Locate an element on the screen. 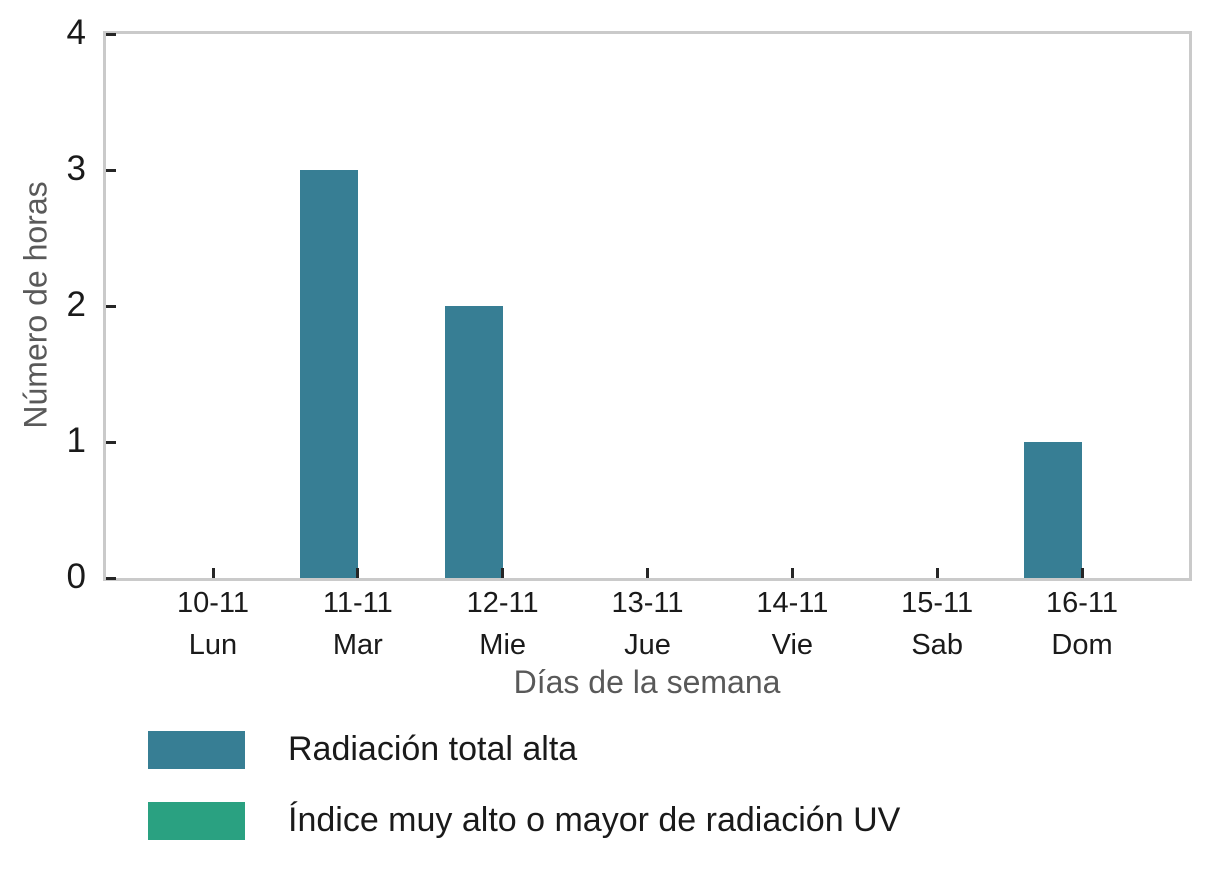 The width and height of the screenshot is (1209, 886). x-tick-label: 11-11 Mar is located at coordinates (357, 624).